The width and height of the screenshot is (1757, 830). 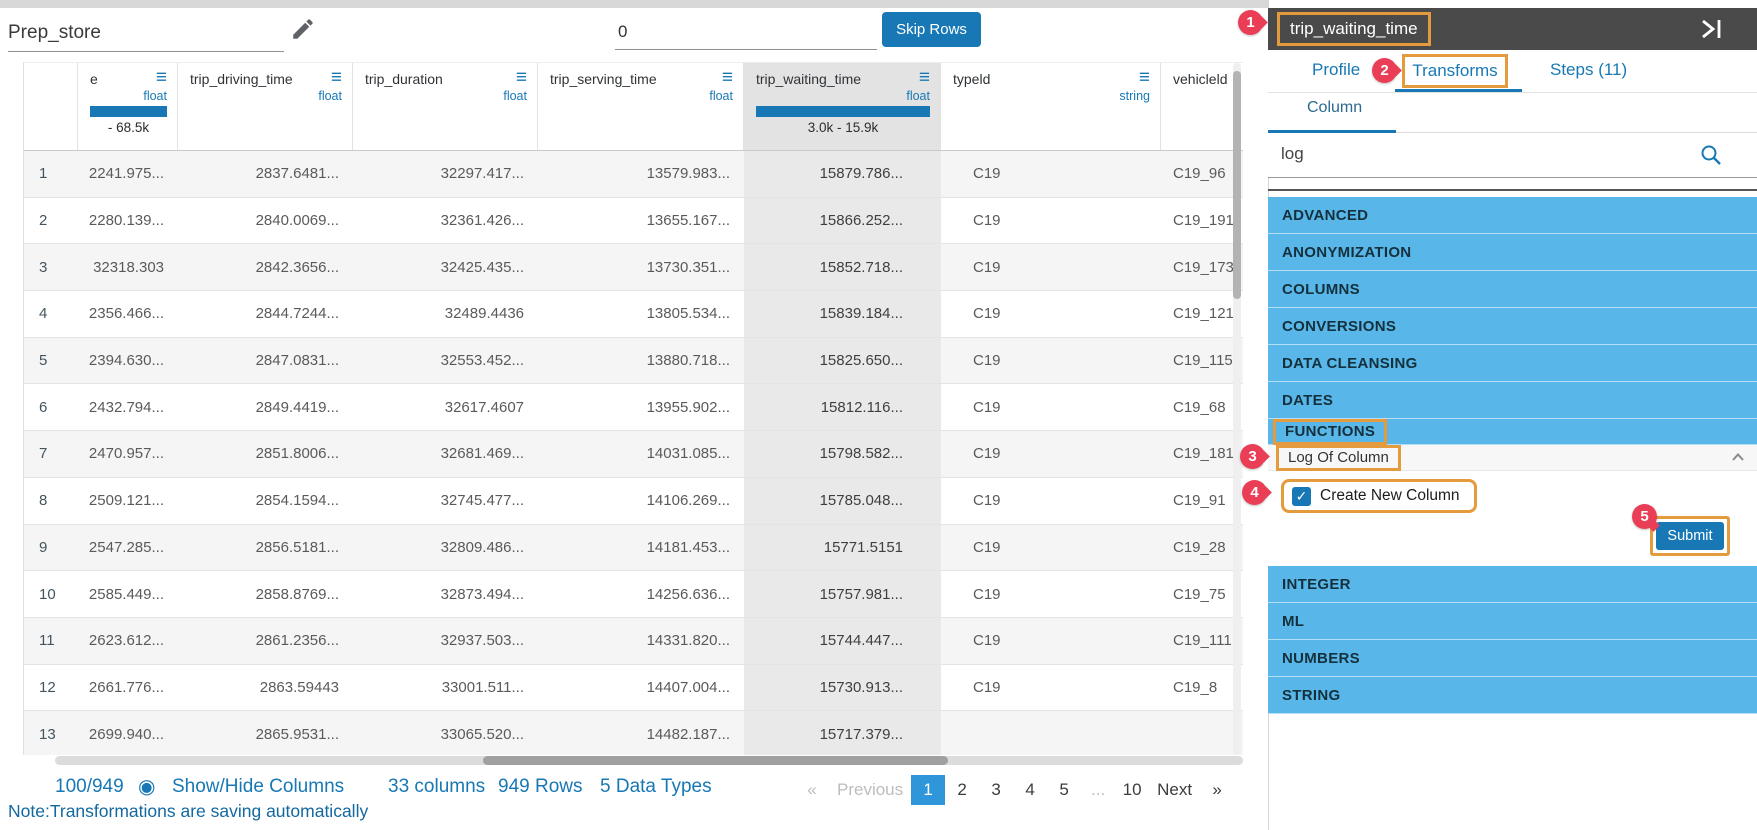 I want to click on dataset-name: Prep_store, so click(x=54, y=32).